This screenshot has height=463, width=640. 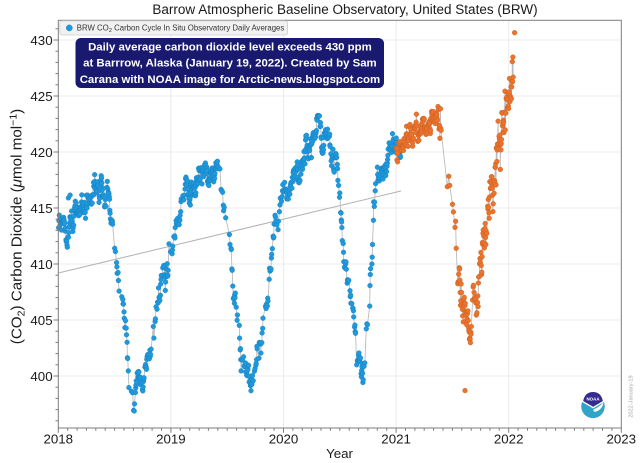 I want to click on svg-text: 405, so click(x=41, y=320).